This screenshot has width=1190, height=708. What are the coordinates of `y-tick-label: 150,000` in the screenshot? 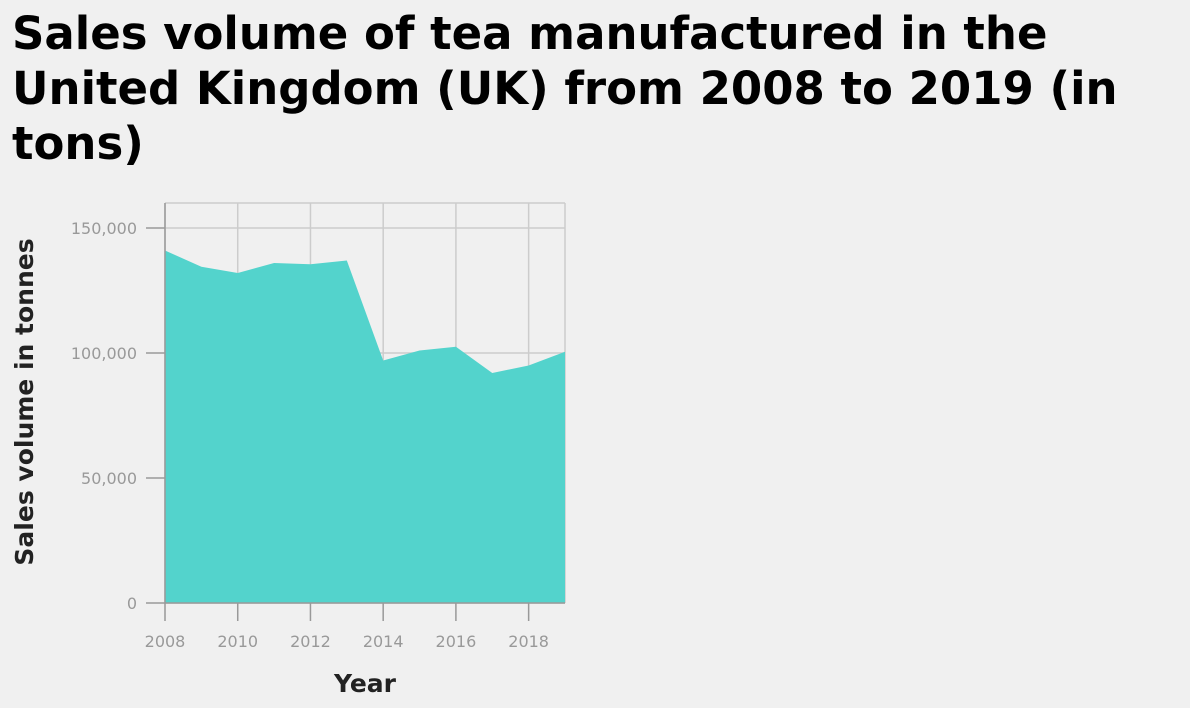 It's located at (104, 228).